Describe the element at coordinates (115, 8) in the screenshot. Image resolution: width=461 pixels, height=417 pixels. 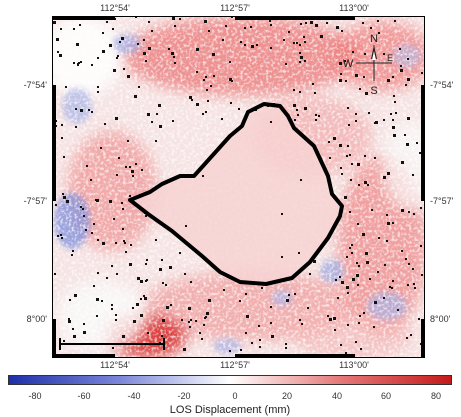
I see `lon-label-top-1: 112°54'` at that location.